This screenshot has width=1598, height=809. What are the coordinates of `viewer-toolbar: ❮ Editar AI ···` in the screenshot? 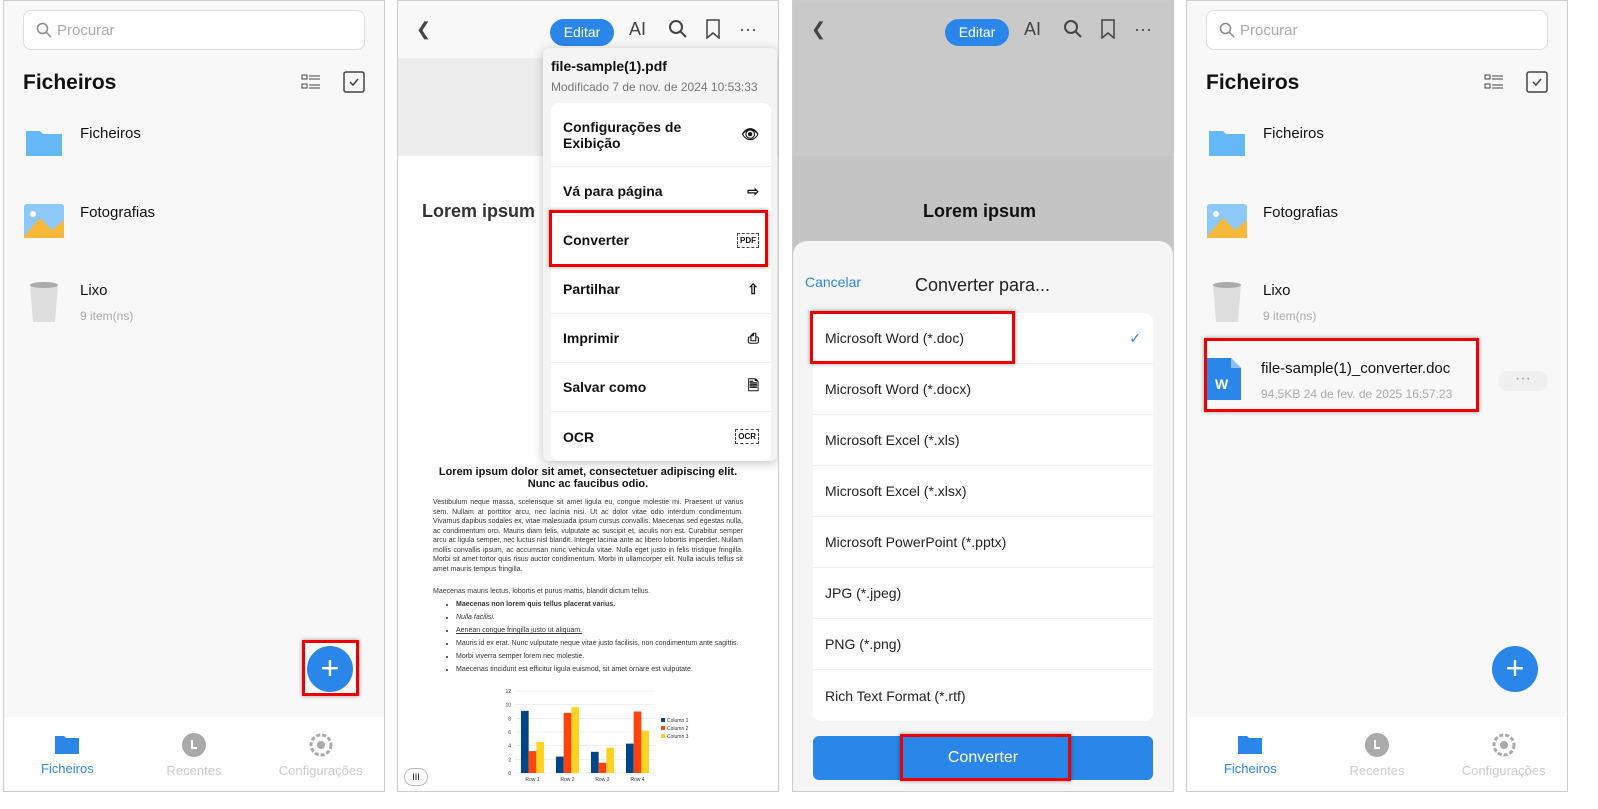 It's located at (588, 29).